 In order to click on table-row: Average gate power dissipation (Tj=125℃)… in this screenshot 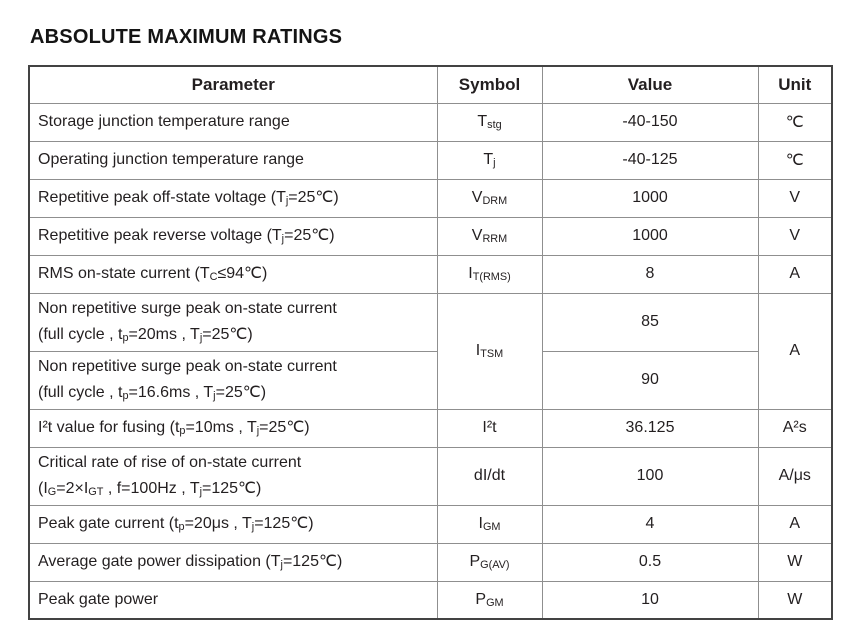, I will do `click(430, 562)`.